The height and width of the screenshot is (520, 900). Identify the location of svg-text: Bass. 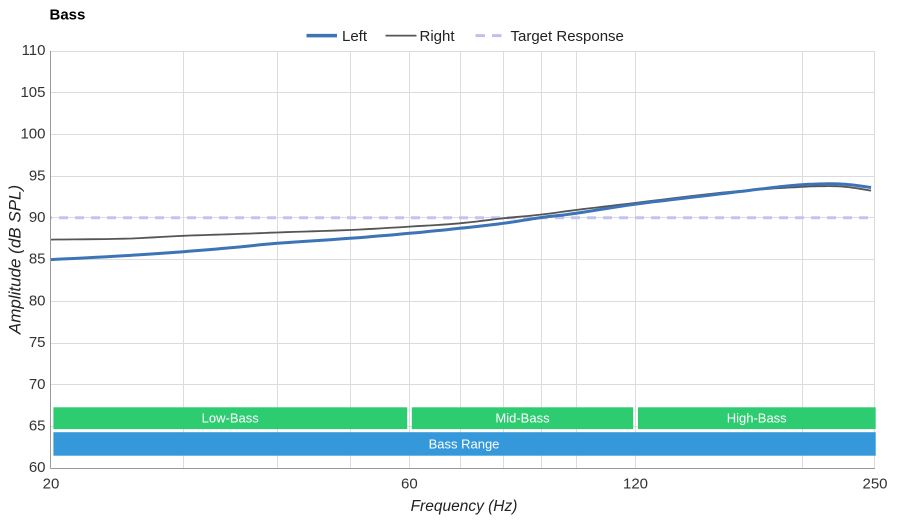
(68, 15).